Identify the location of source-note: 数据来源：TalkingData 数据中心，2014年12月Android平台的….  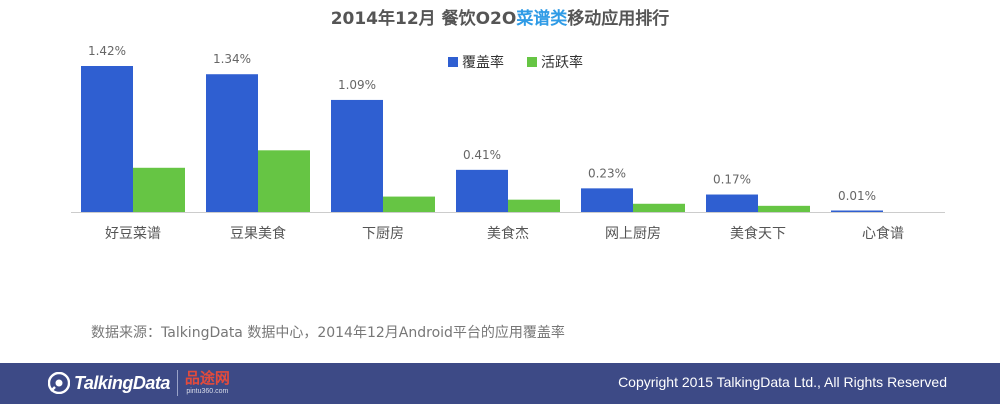
(328, 333).